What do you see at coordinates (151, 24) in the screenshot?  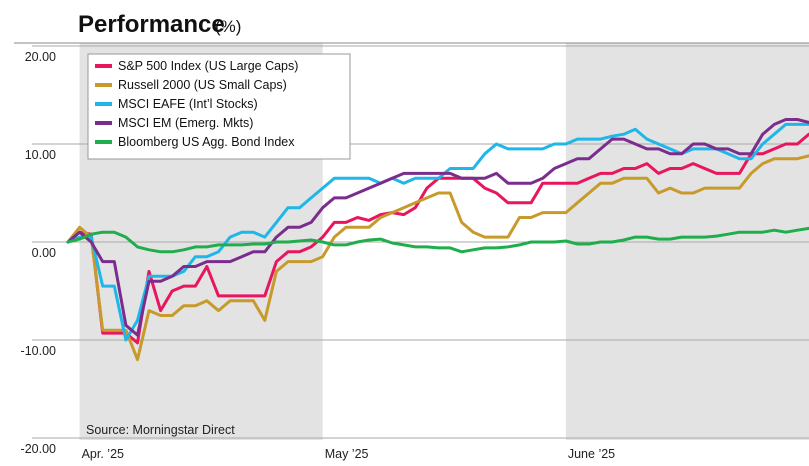 I see `chart-title: Performance` at bounding box center [151, 24].